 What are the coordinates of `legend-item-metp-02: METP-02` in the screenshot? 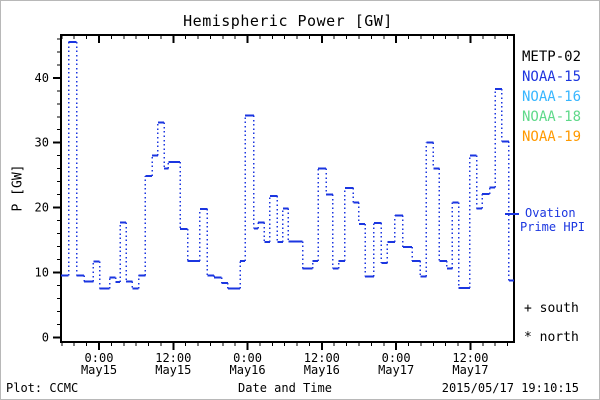 It's located at (552, 57).